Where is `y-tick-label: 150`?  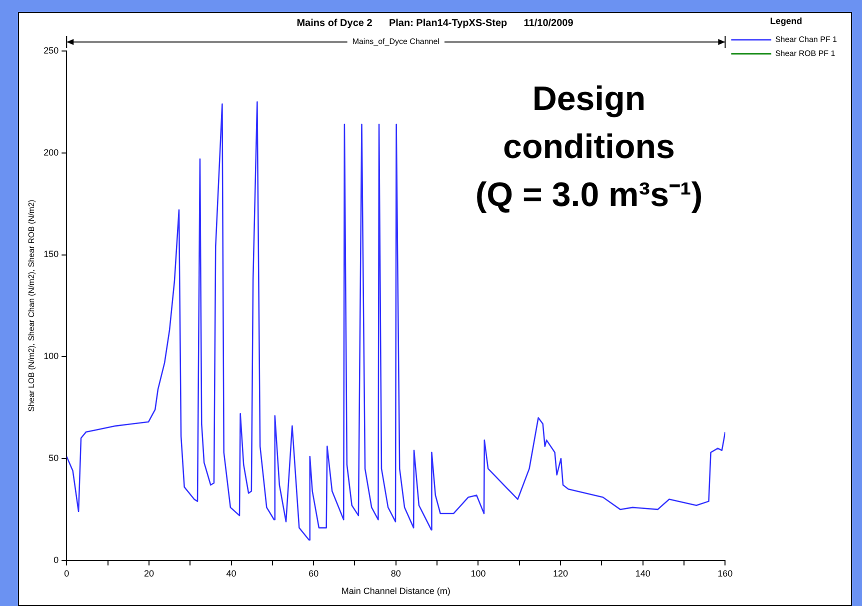 y-tick-label: 150 is located at coordinates (51, 254).